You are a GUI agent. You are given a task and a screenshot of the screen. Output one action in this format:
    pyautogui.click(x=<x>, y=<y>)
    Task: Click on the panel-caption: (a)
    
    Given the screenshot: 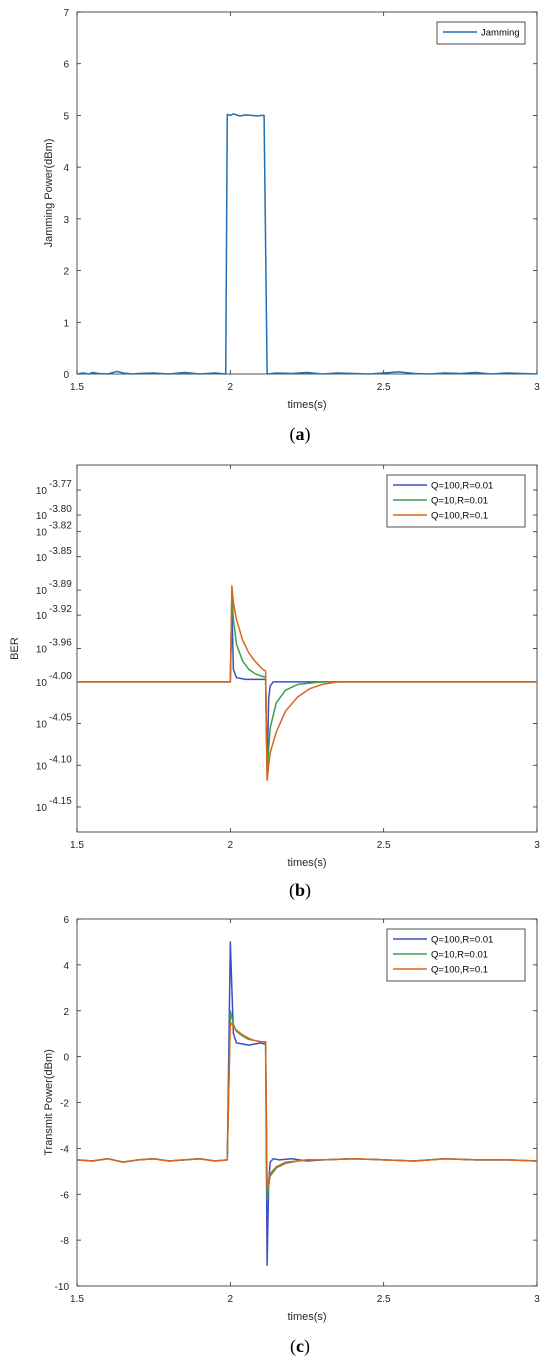 What is the action you would take?
    pyautogui.click(x=300, y=434)
    